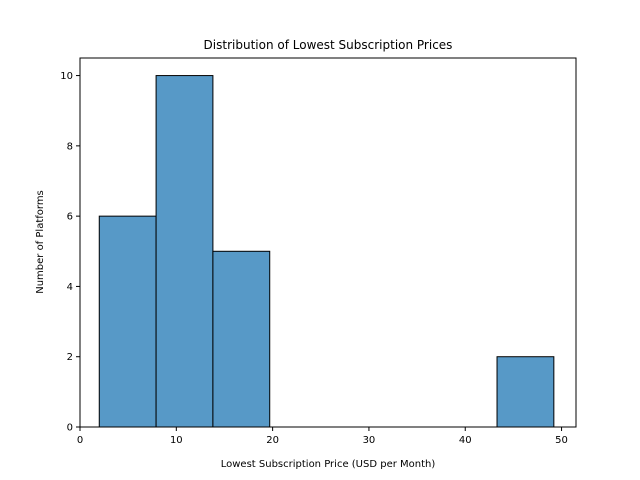  I want to click on y-tick-label: 0, so click(70, 428).